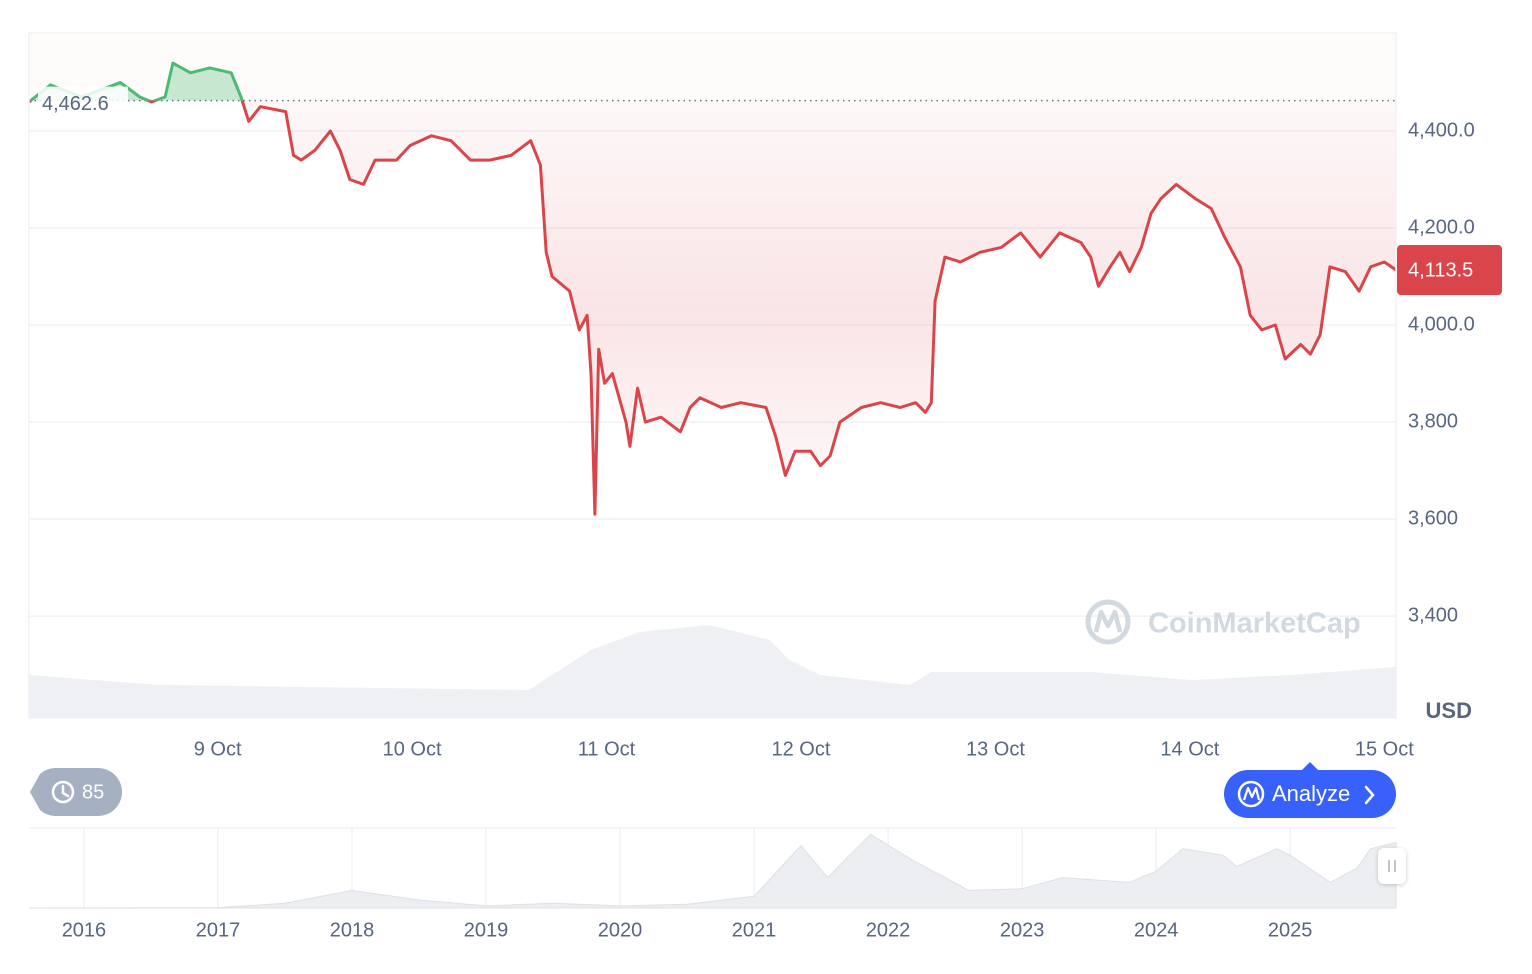  Describe the element at coordinates (1189, 749) in the screenshot. I see `x-tick-label: 14 Oct` at that location.